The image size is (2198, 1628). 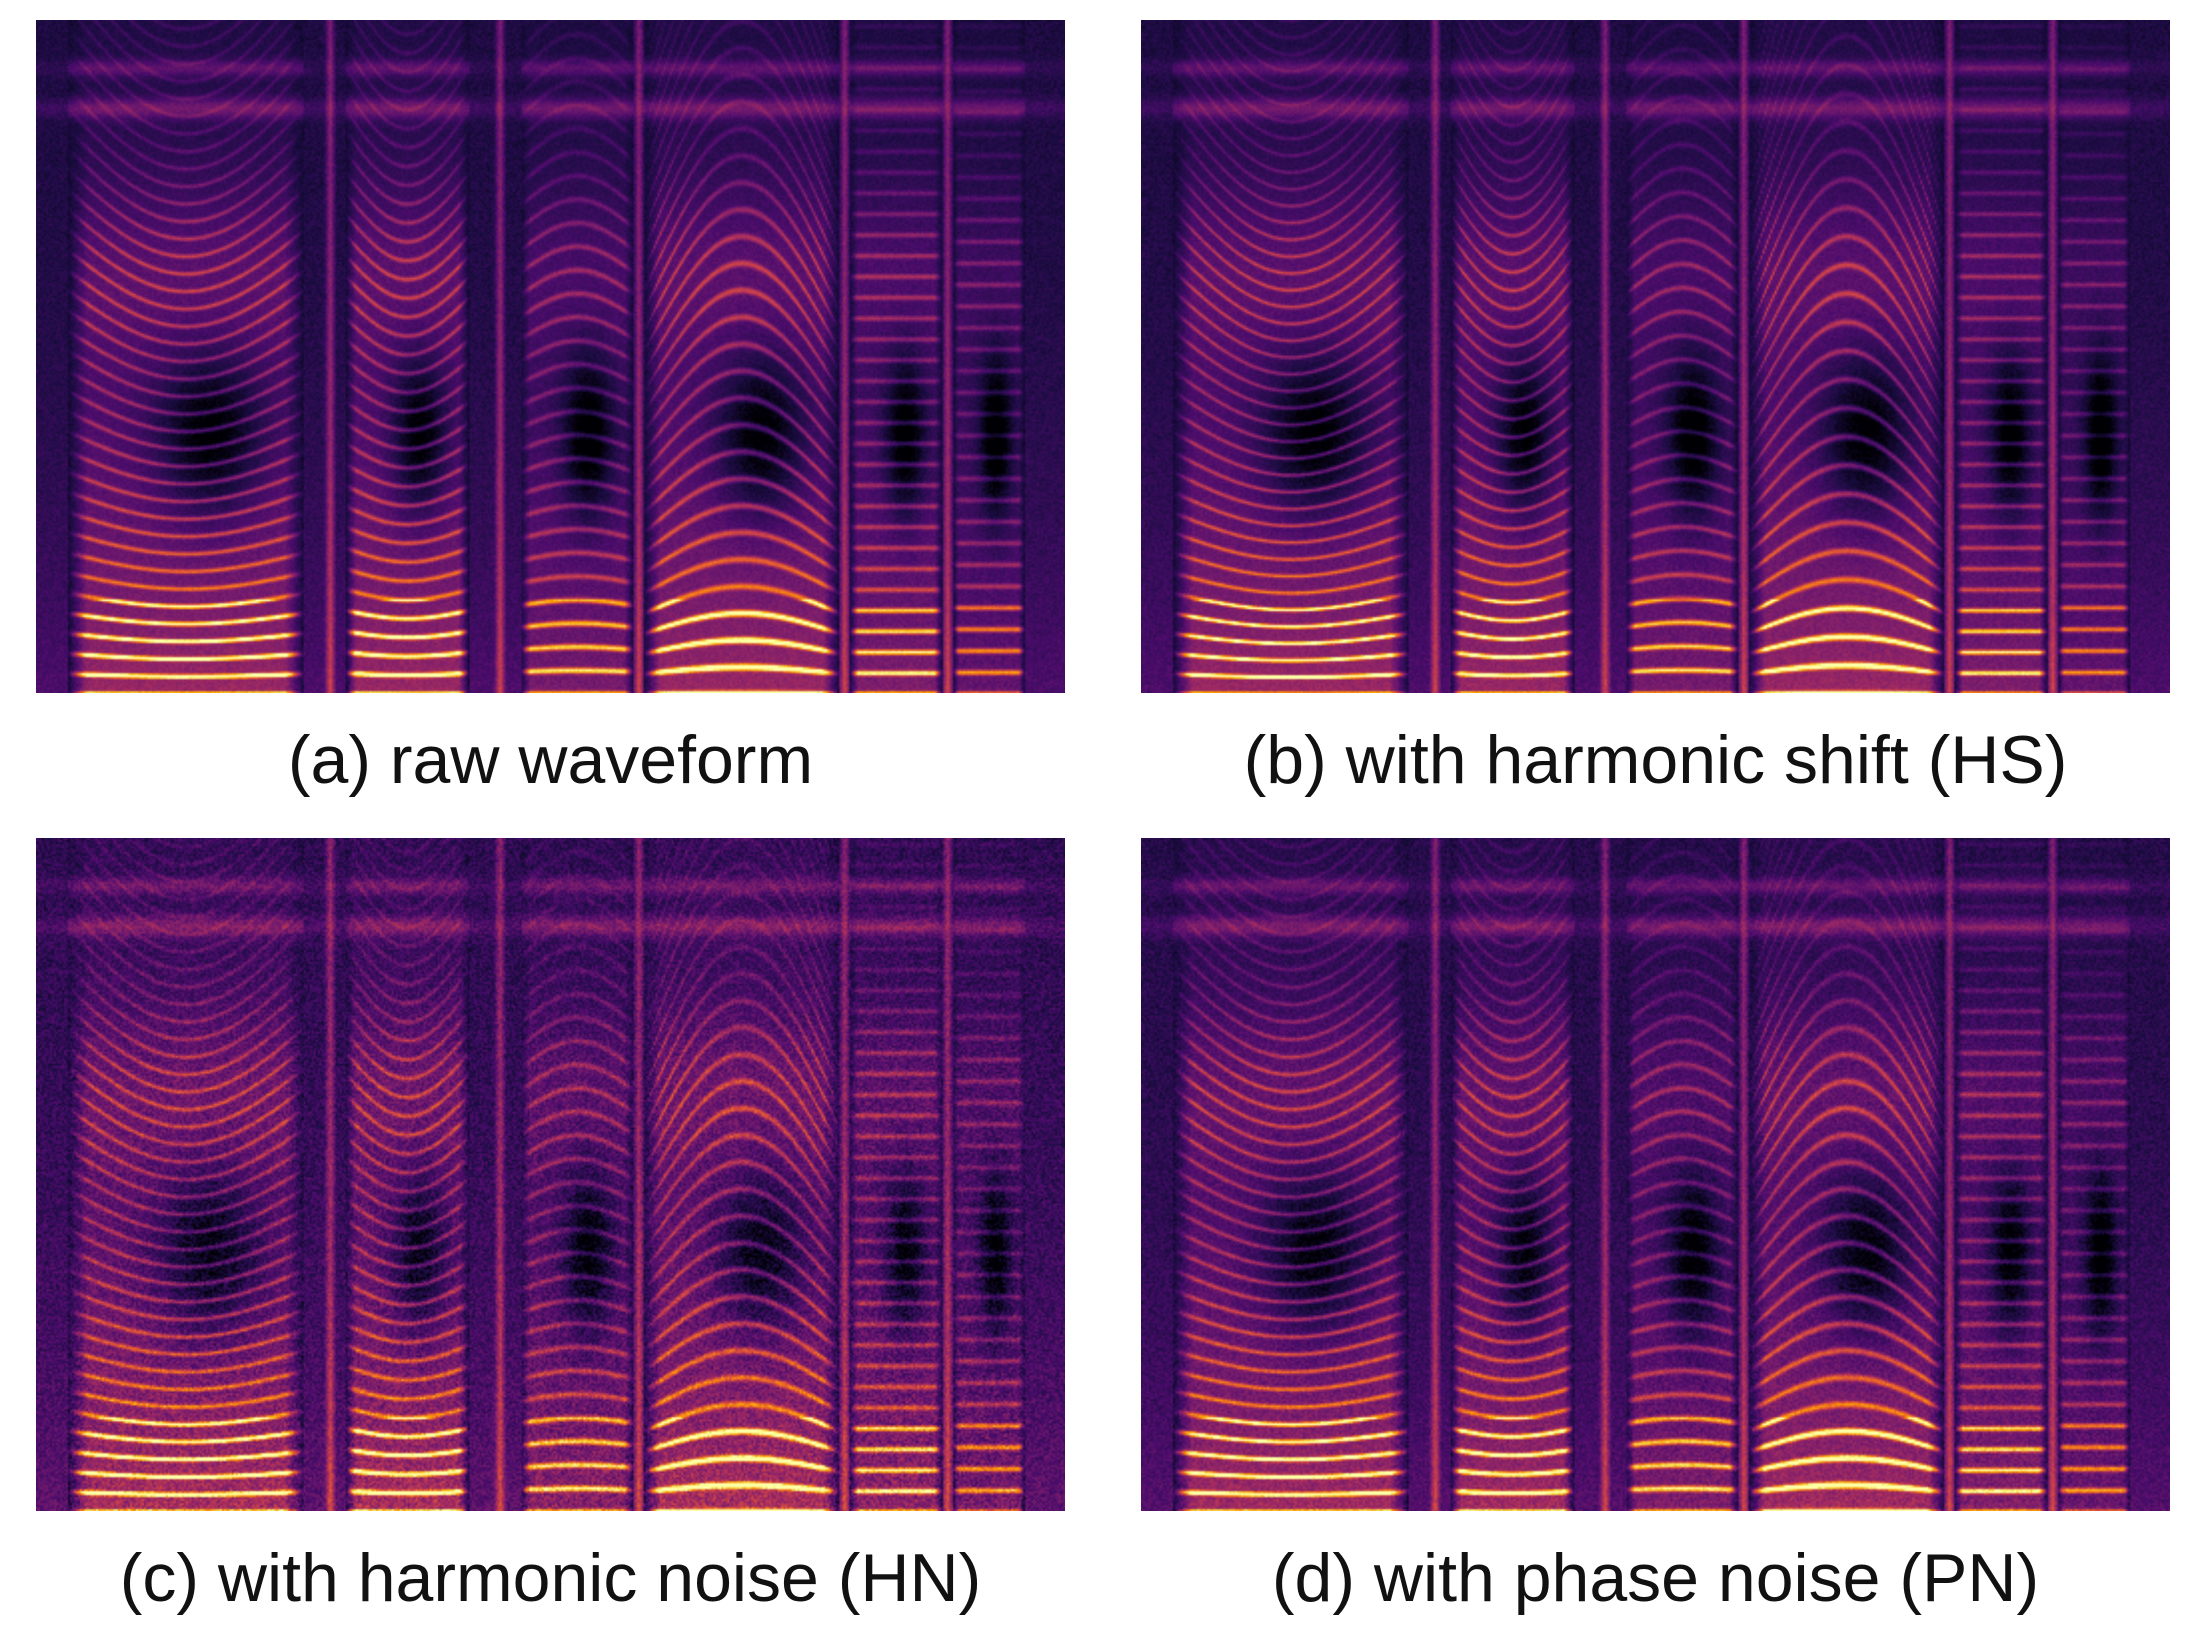 What do you see at coordinates (1655, 760) in the screenshot?
I see `panel-caption: (b) with harmonic shift (HS)` at bounding box center [1655, 760].